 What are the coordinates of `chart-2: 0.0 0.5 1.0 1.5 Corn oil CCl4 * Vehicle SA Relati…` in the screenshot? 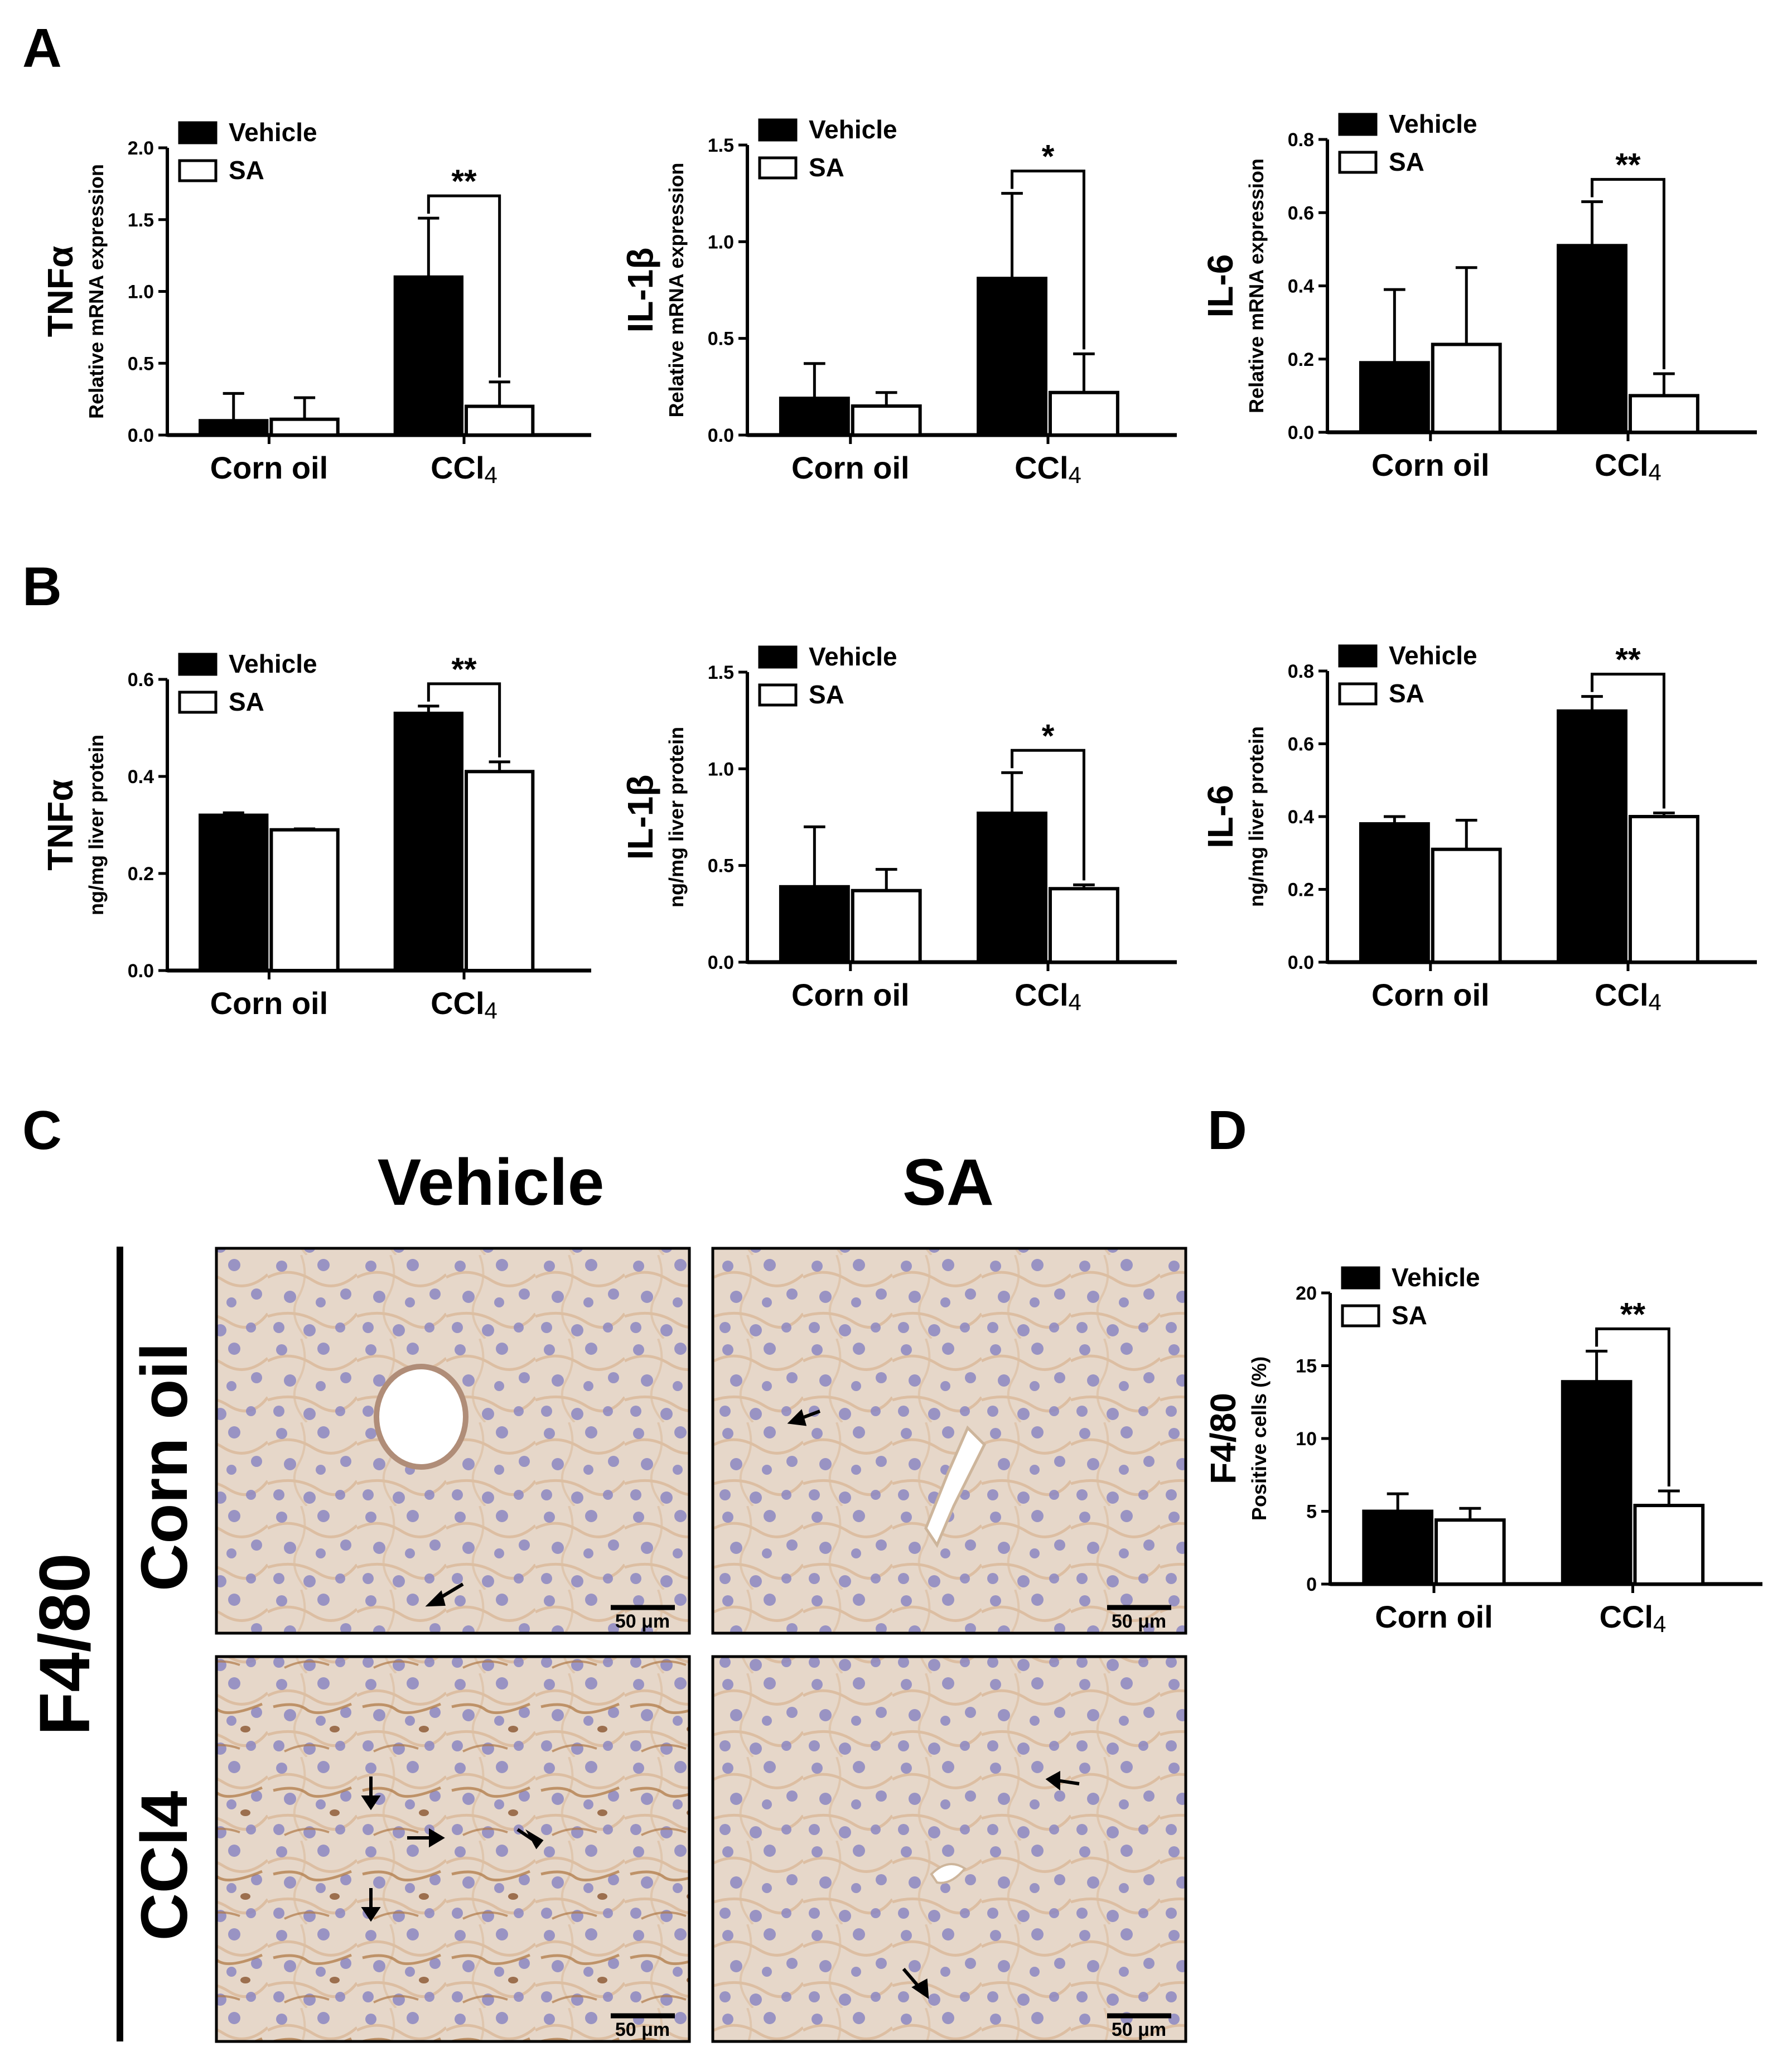 It's located at (899, 301).